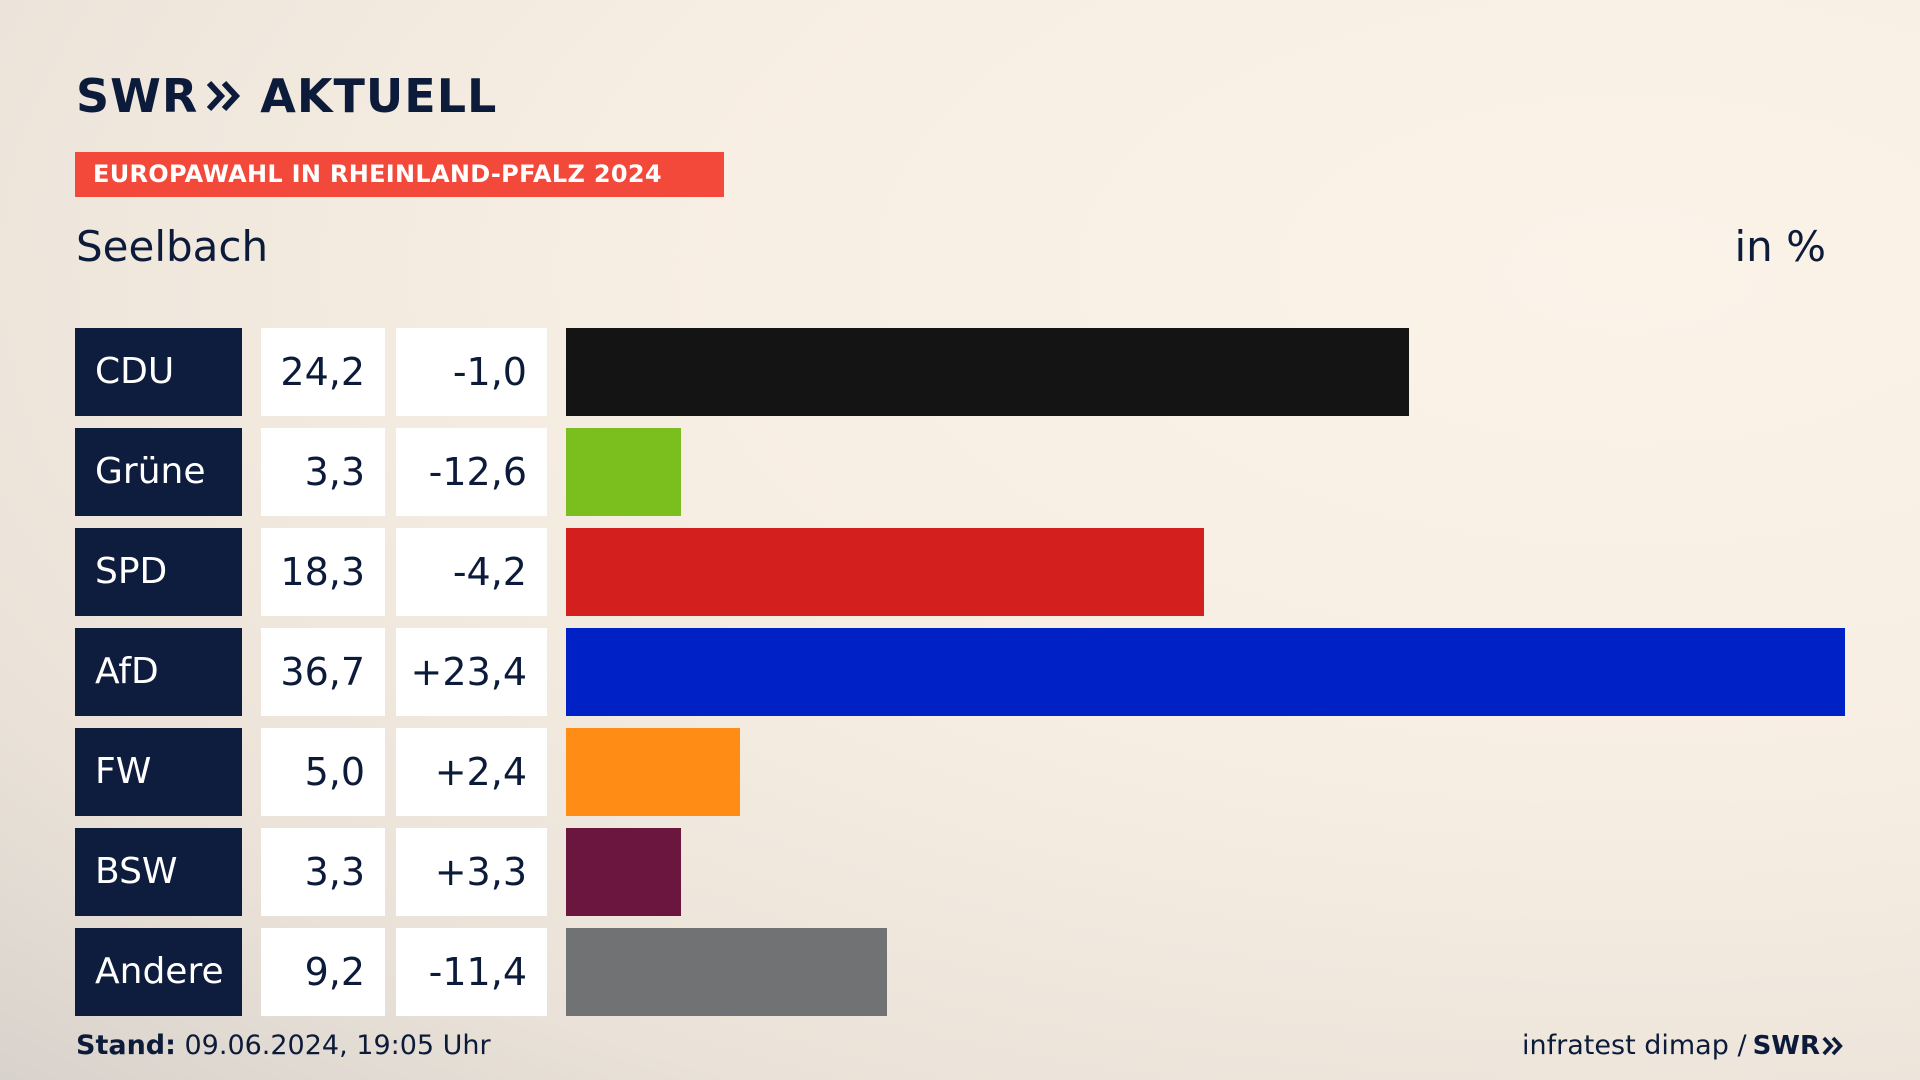 The width and height of the screenshot is (1920, 1080). Describe the element at coordinates (399, 174) in the screenshot. I see `election-banner: EUROPAWAHL IN RHEINLAND-PFALZ 2024` at that location.